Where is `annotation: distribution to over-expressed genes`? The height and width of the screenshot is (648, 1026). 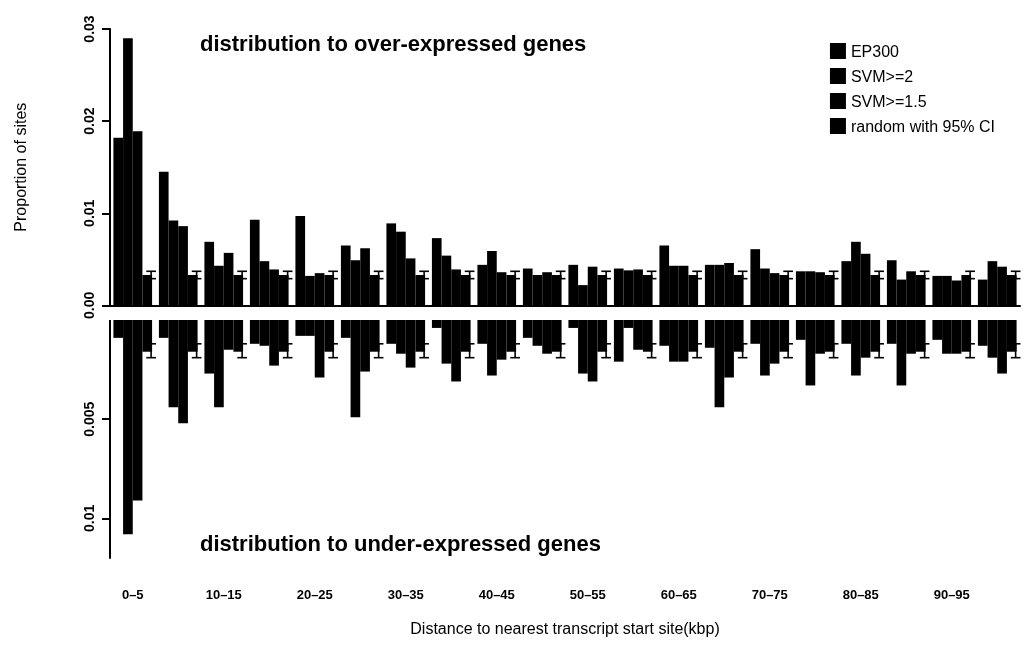 annotation: distribution to over-expressed genes is located at coordinates (393, 43).